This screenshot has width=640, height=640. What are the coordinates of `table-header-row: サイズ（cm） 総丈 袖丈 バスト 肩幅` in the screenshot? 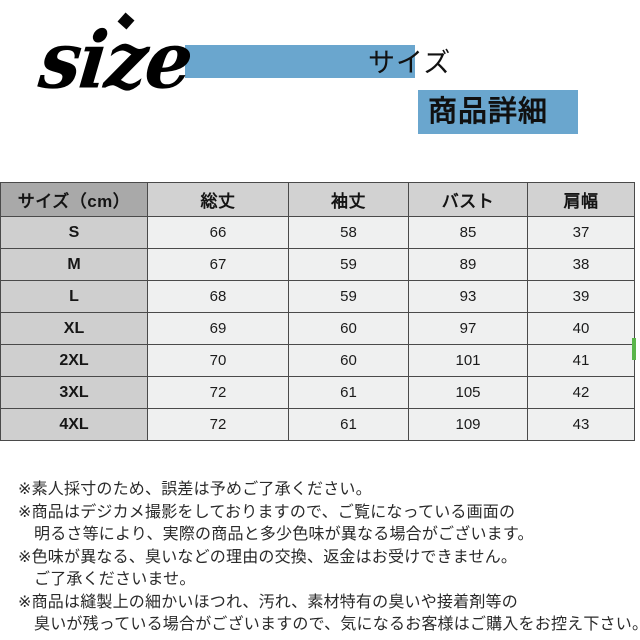 It's located at (317, 199).